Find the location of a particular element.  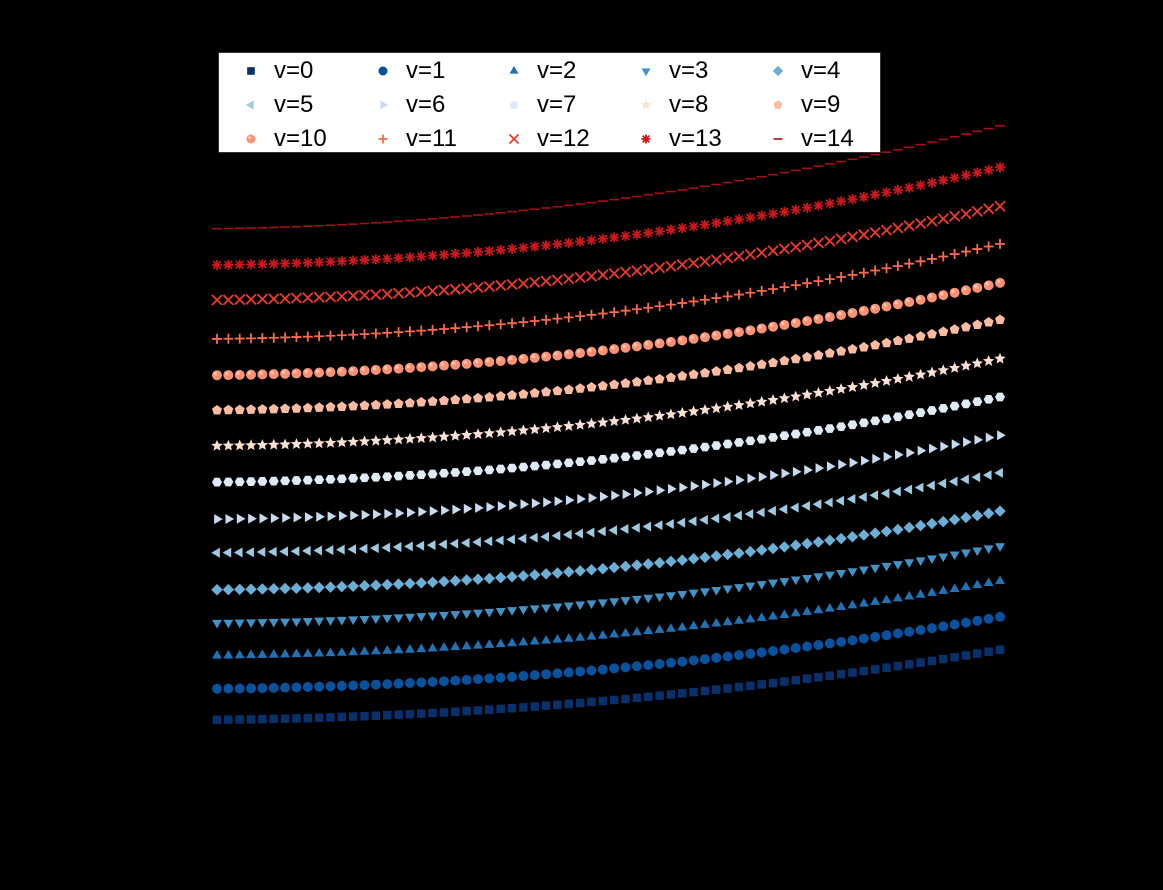

legend-entry-v-0: v=0 is located at coordinates (274, 71).